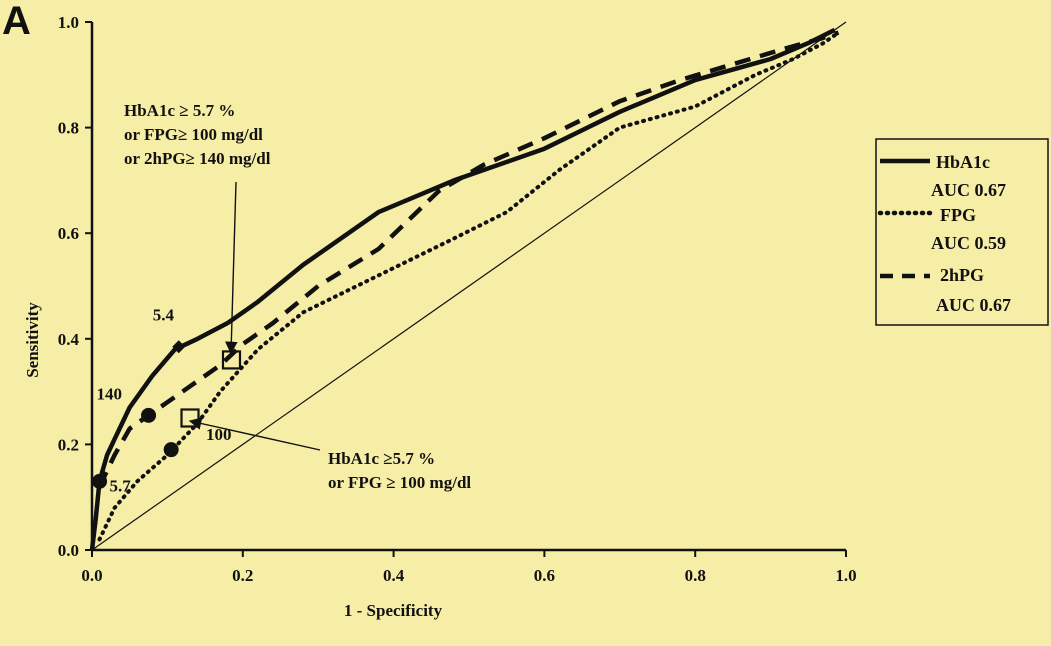 The image size is (1051, 646). I want to click on x-tick-label: 0.4, so click(394, 575).